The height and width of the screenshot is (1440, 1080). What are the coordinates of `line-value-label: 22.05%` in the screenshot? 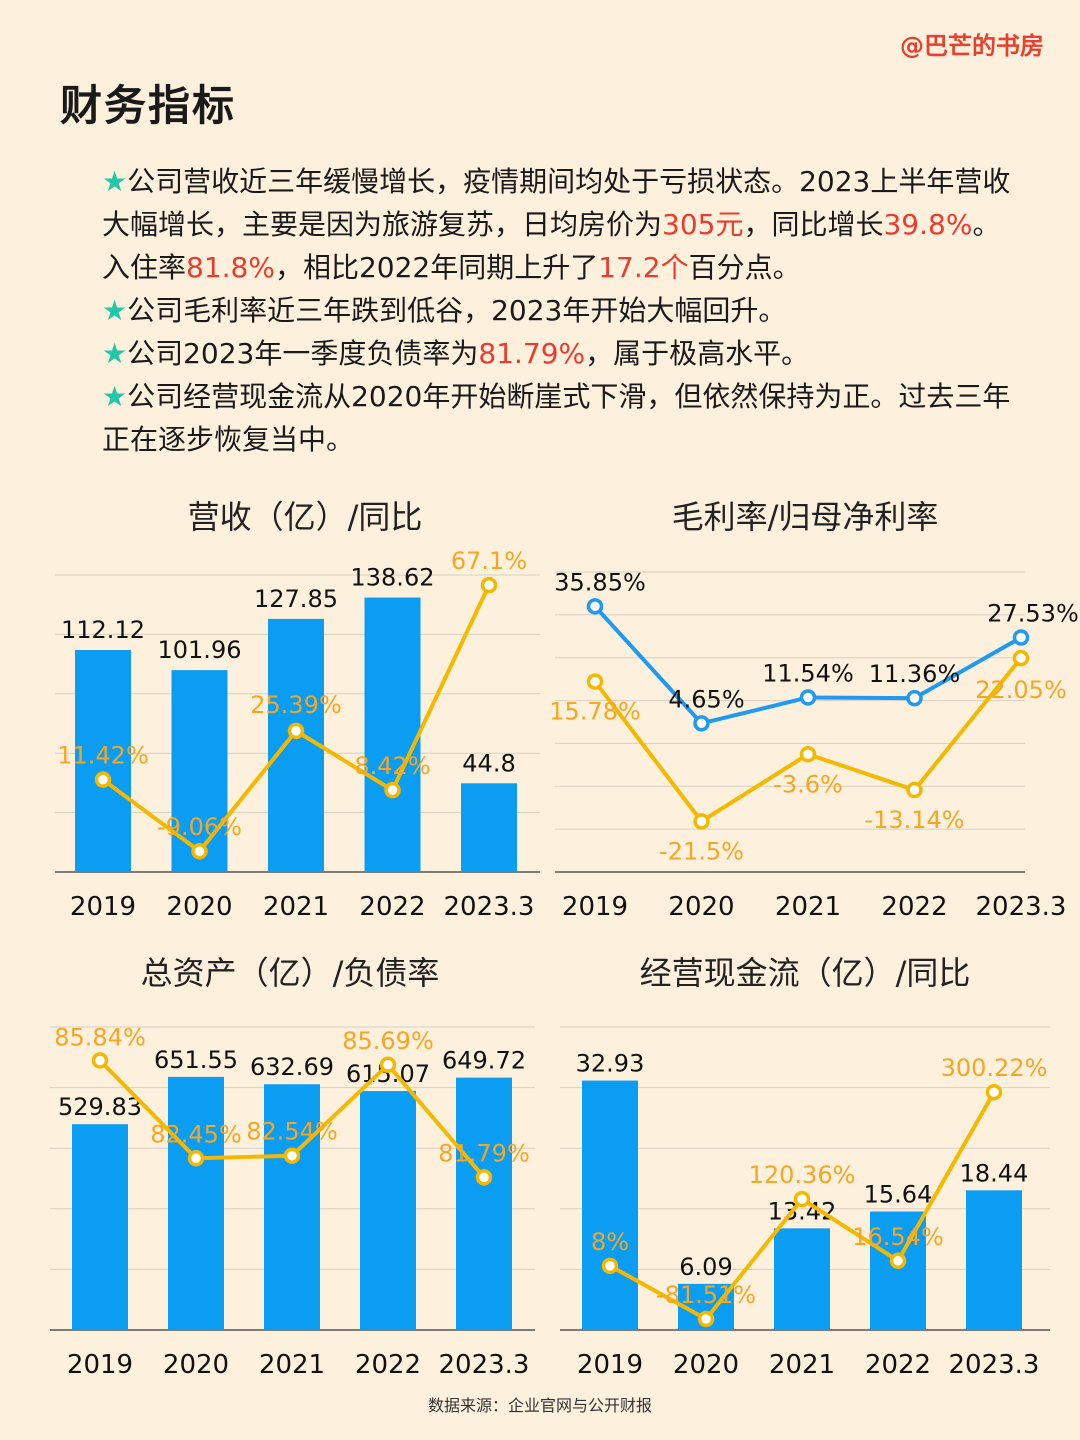 It's located at (1021, 690).